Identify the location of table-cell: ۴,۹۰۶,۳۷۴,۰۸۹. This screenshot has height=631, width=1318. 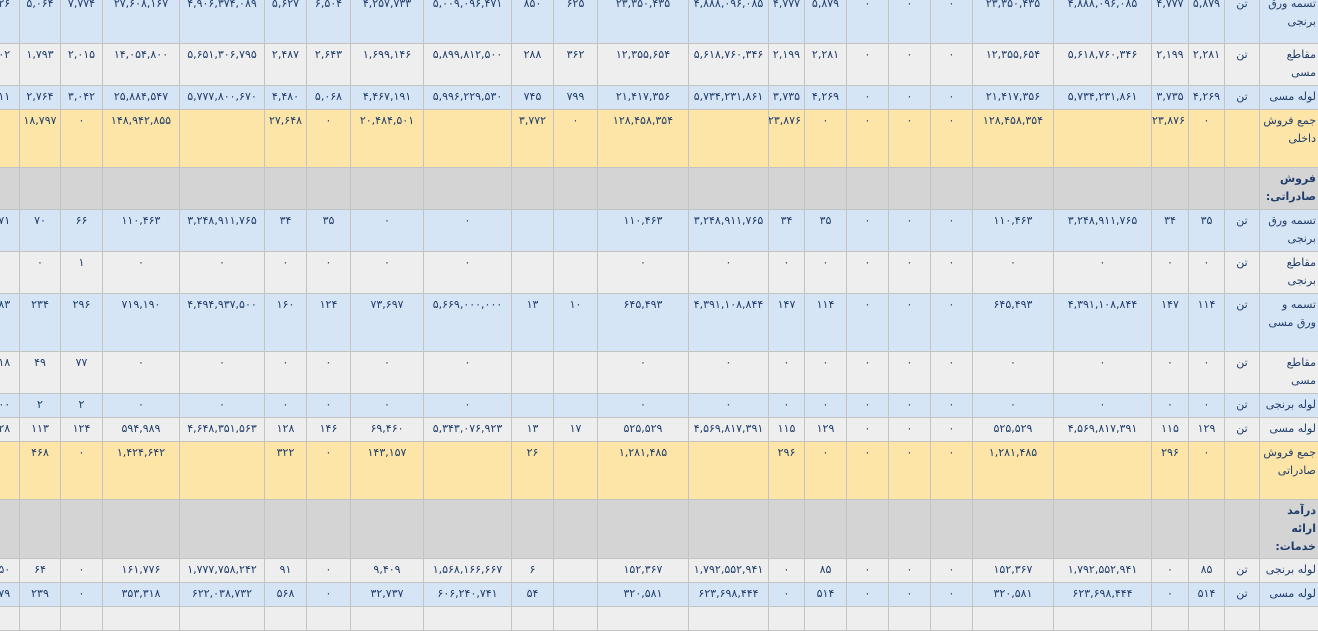
(222, 22).